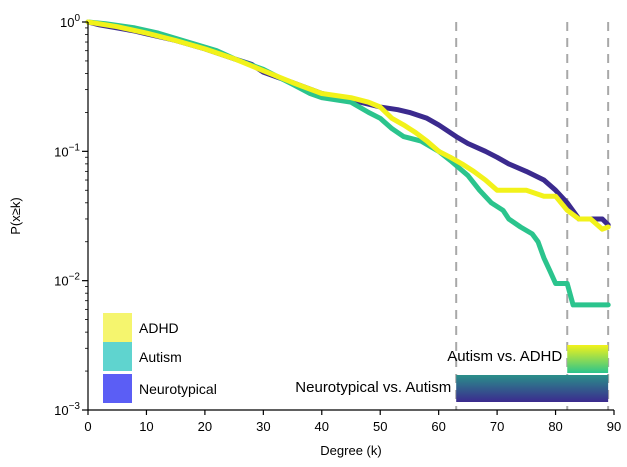  I want to click on legend-swatch-neurotypical, so click(117, 388).